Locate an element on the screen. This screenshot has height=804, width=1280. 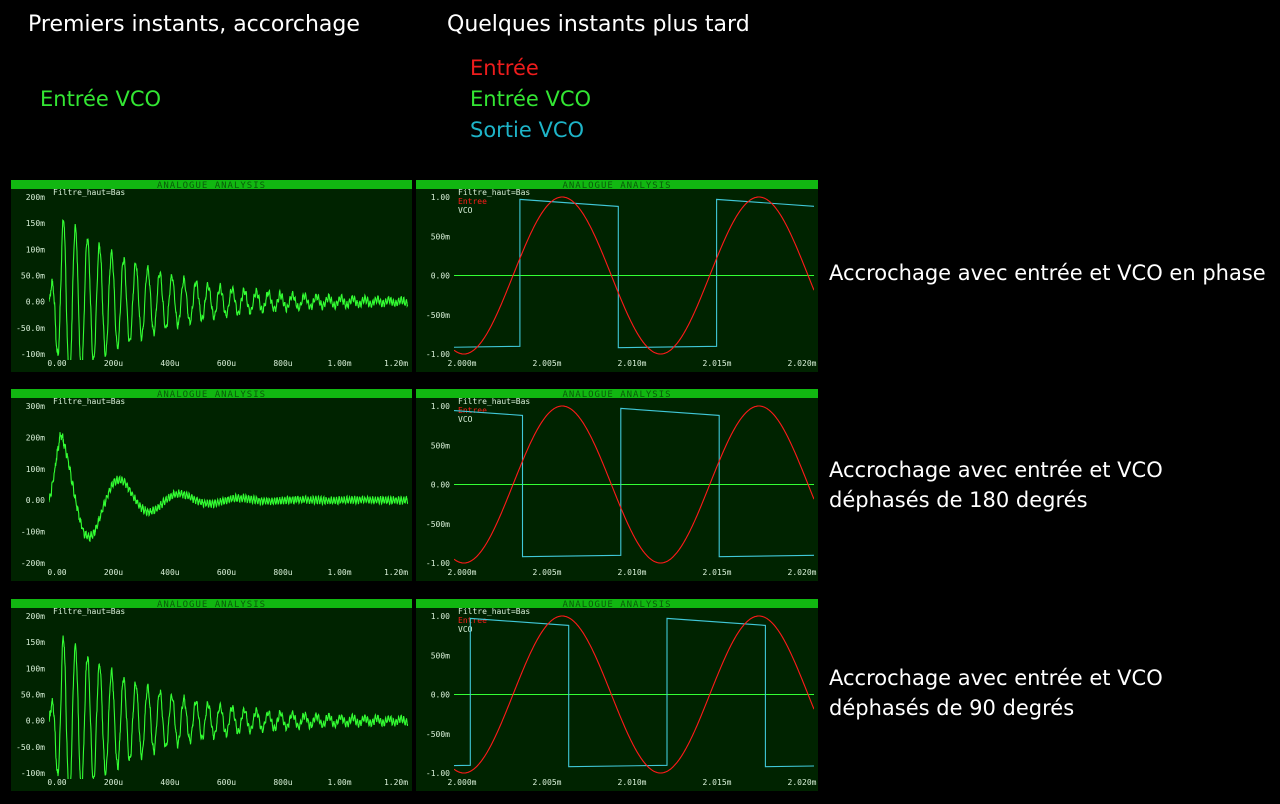
legend-sortie-vco: Sortie VCO is located at coordinates (527, 130).